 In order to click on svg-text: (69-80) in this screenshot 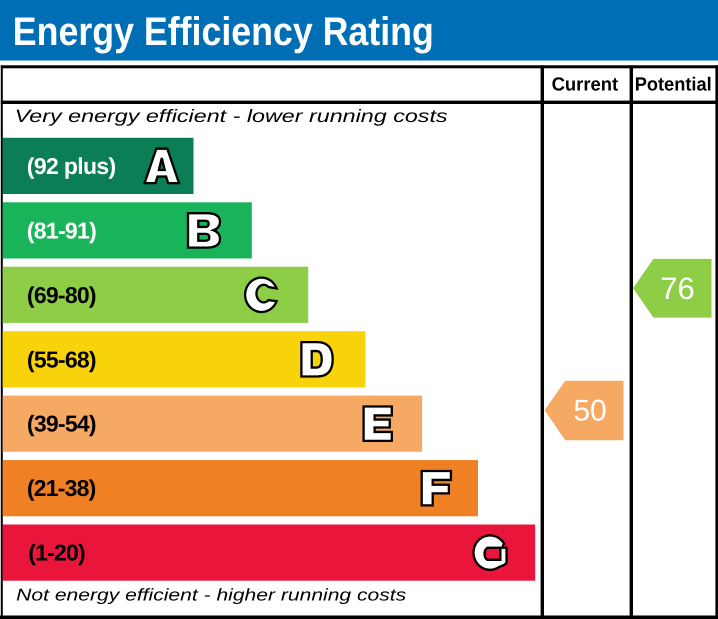, I will do `click(62, 295)`.